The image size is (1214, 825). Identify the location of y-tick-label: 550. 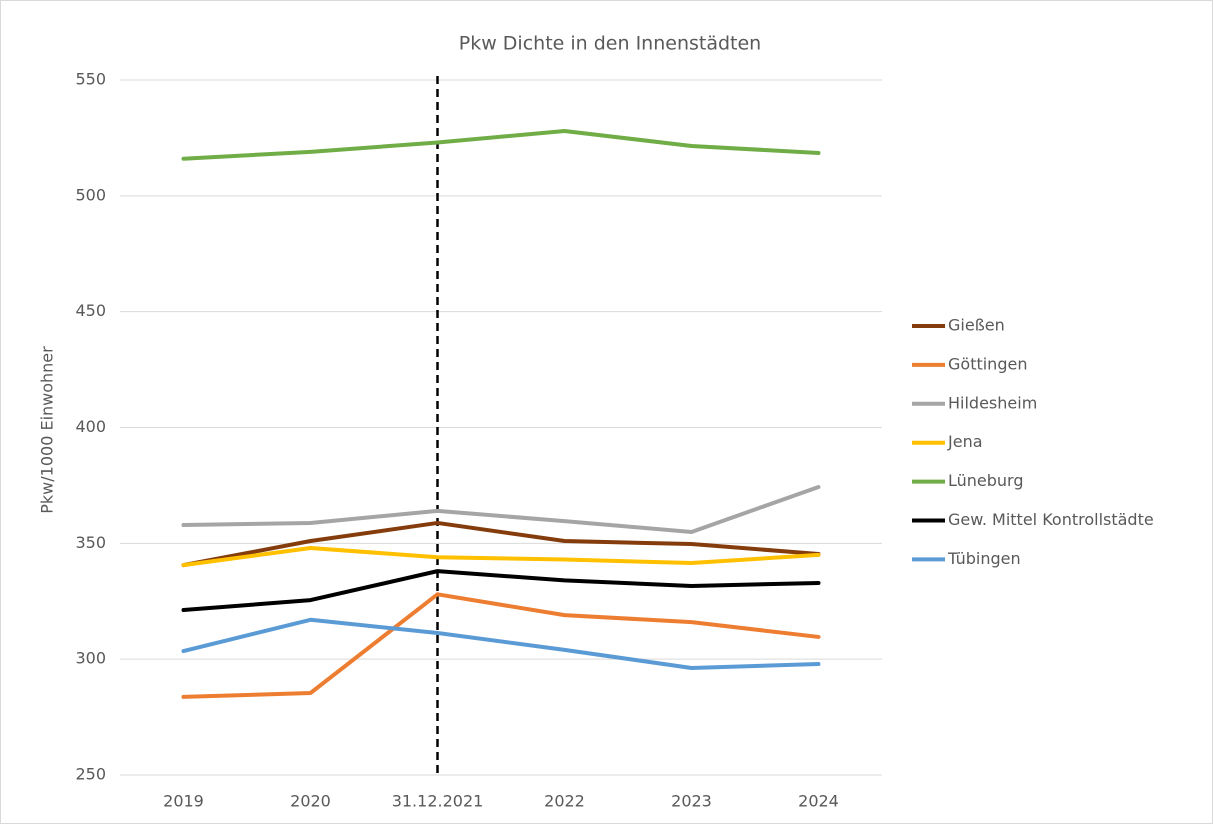
(90, 79).